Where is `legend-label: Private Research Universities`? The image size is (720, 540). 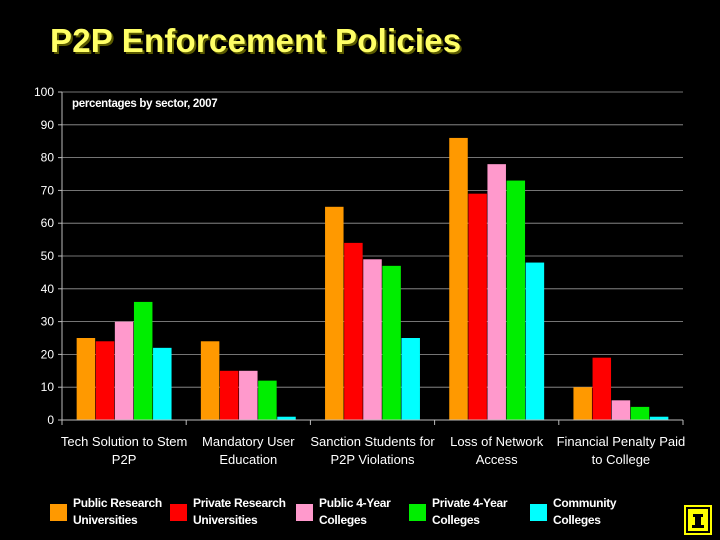 legend-label: Private Research Universities is located at coordinates (242, 512).